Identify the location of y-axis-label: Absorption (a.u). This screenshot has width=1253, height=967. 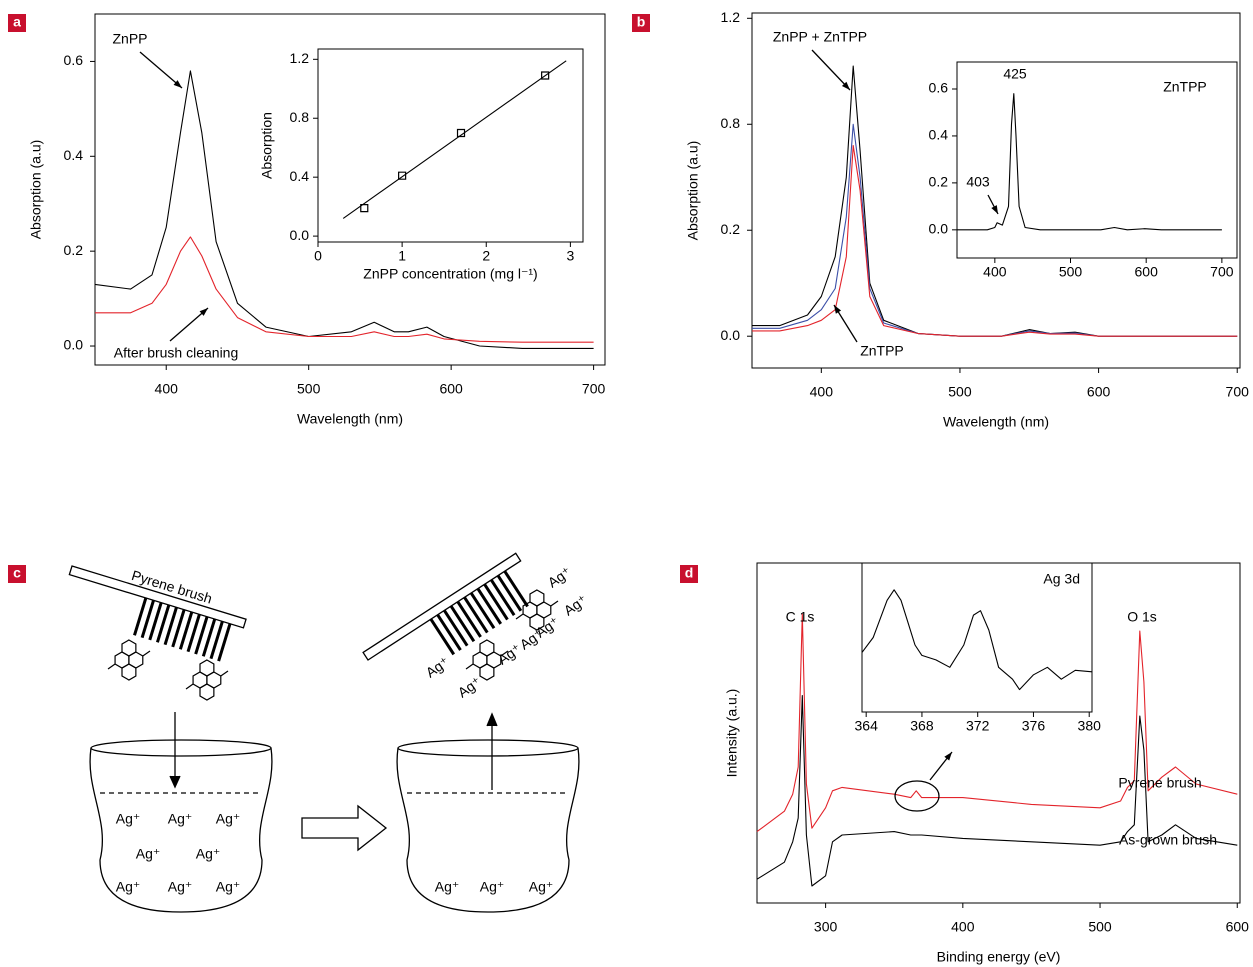
(36, 190).